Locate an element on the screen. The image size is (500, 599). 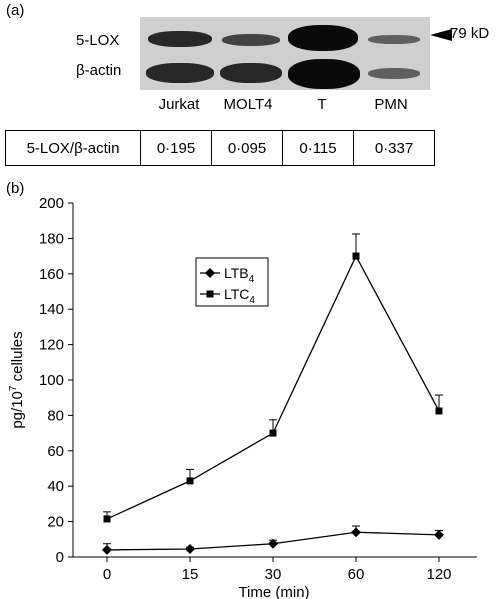
legend-label-ltc4: LTC4 is located at coordinates (239, 296).